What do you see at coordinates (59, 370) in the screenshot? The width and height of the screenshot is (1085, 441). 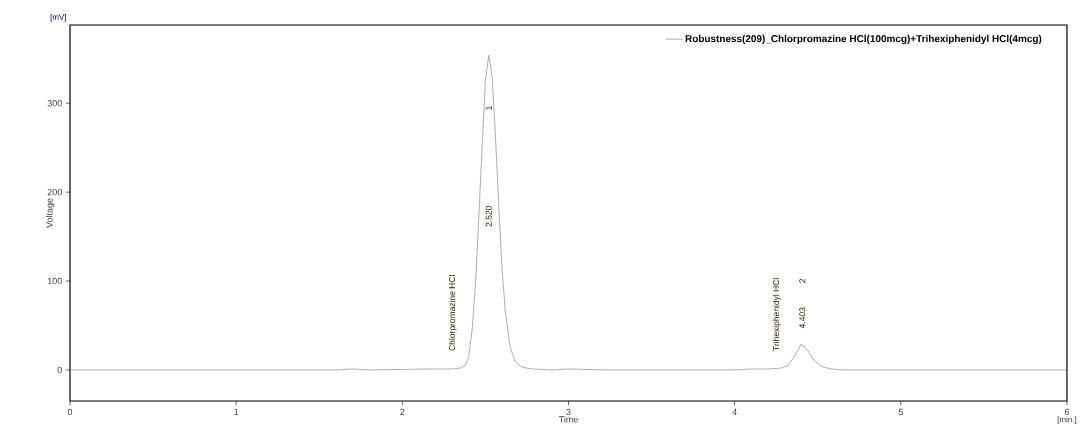 I see `y-tick-label: 0` at bounding box center [59, 370].